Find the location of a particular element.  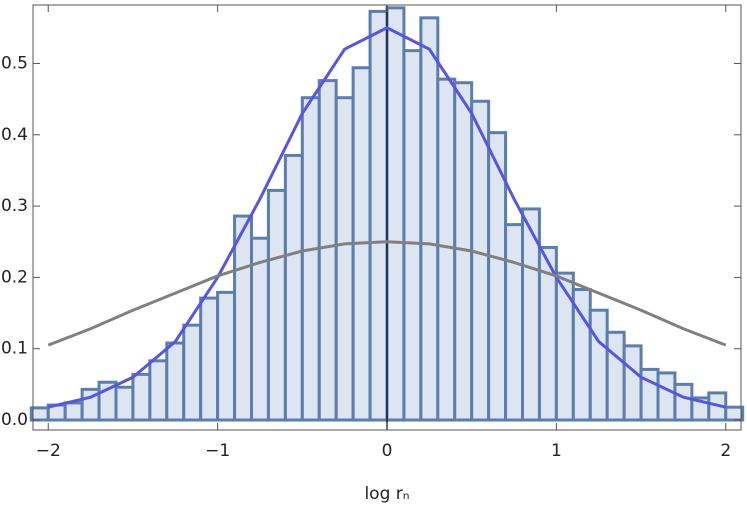

x-tick-label: 0 is located at coordinates (387, 451).